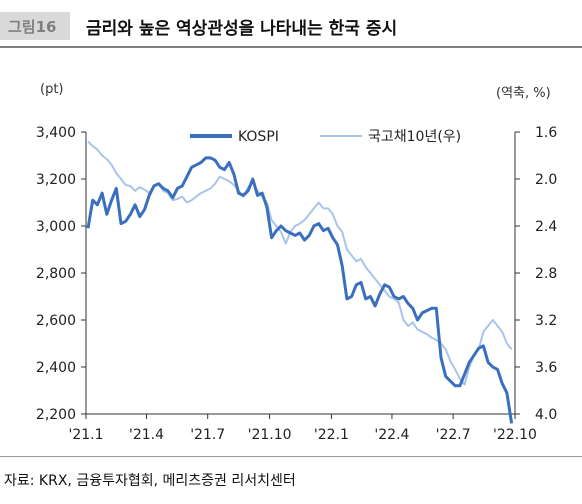 This screenshot has height=504, width=582. Describe the element at coordinates (546, 274) in the screenshot. I see `right-y-tick-label: 2.8` at that location.